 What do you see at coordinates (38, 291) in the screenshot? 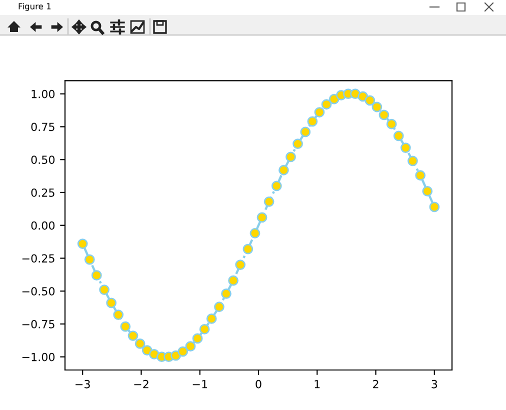
I see `y-tick-label: −0.50` at bounding box center [38, 291].